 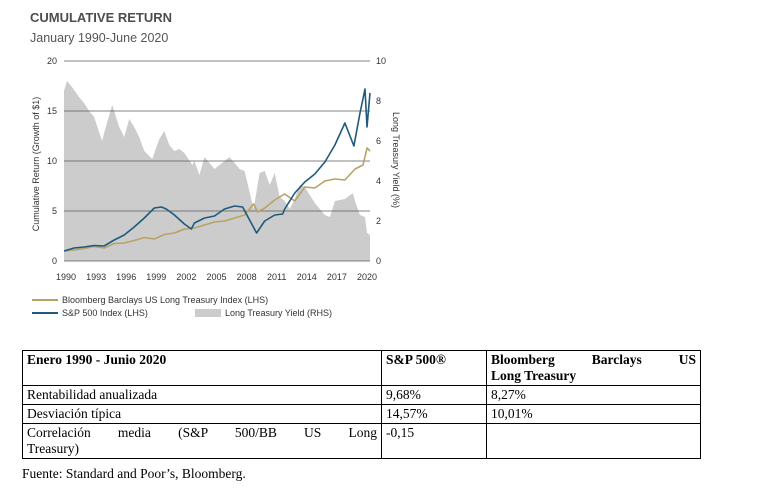 What do you see at coordinates (217, 199) in the screenshot?
I see `series-line-long-treasury-index` at bounding box center [217, 199].